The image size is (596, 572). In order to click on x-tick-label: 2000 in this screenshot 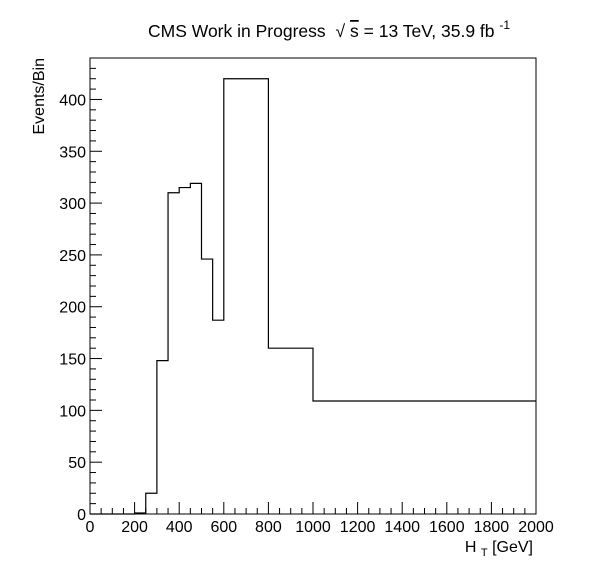, I will do `click(536, 527)`.